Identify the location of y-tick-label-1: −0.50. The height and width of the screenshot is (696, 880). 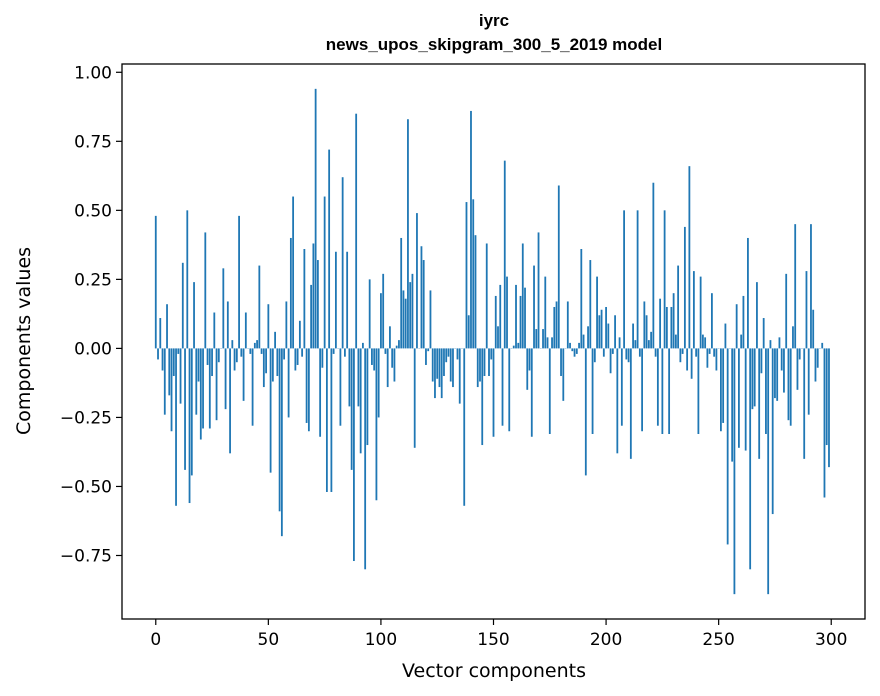
(86, 487).